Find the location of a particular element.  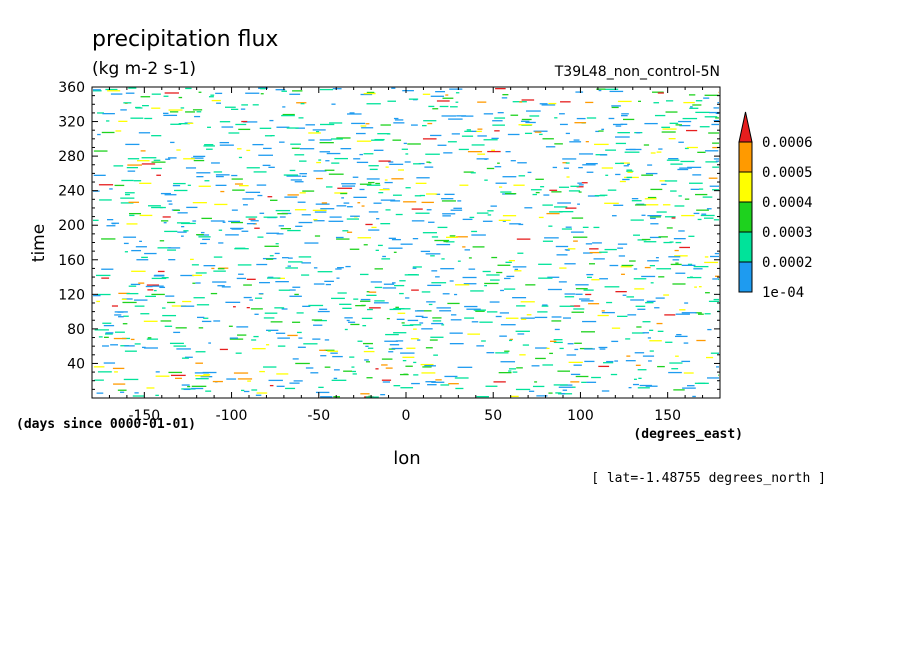

y-tick-label: 200 is located at coordinates (71, 226).